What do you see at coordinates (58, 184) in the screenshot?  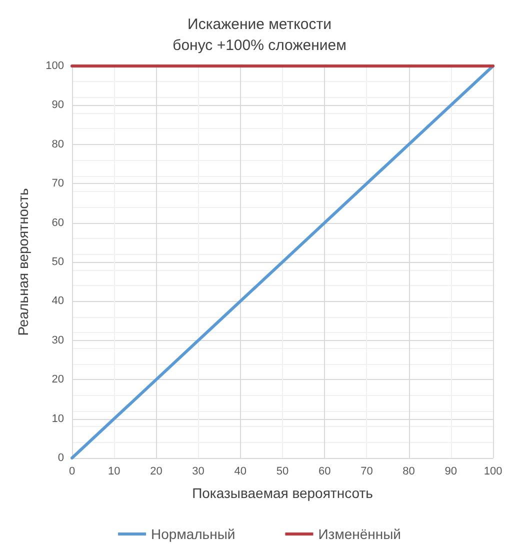 I see `y-tick-label: 70` at bounding box center [58, 184].